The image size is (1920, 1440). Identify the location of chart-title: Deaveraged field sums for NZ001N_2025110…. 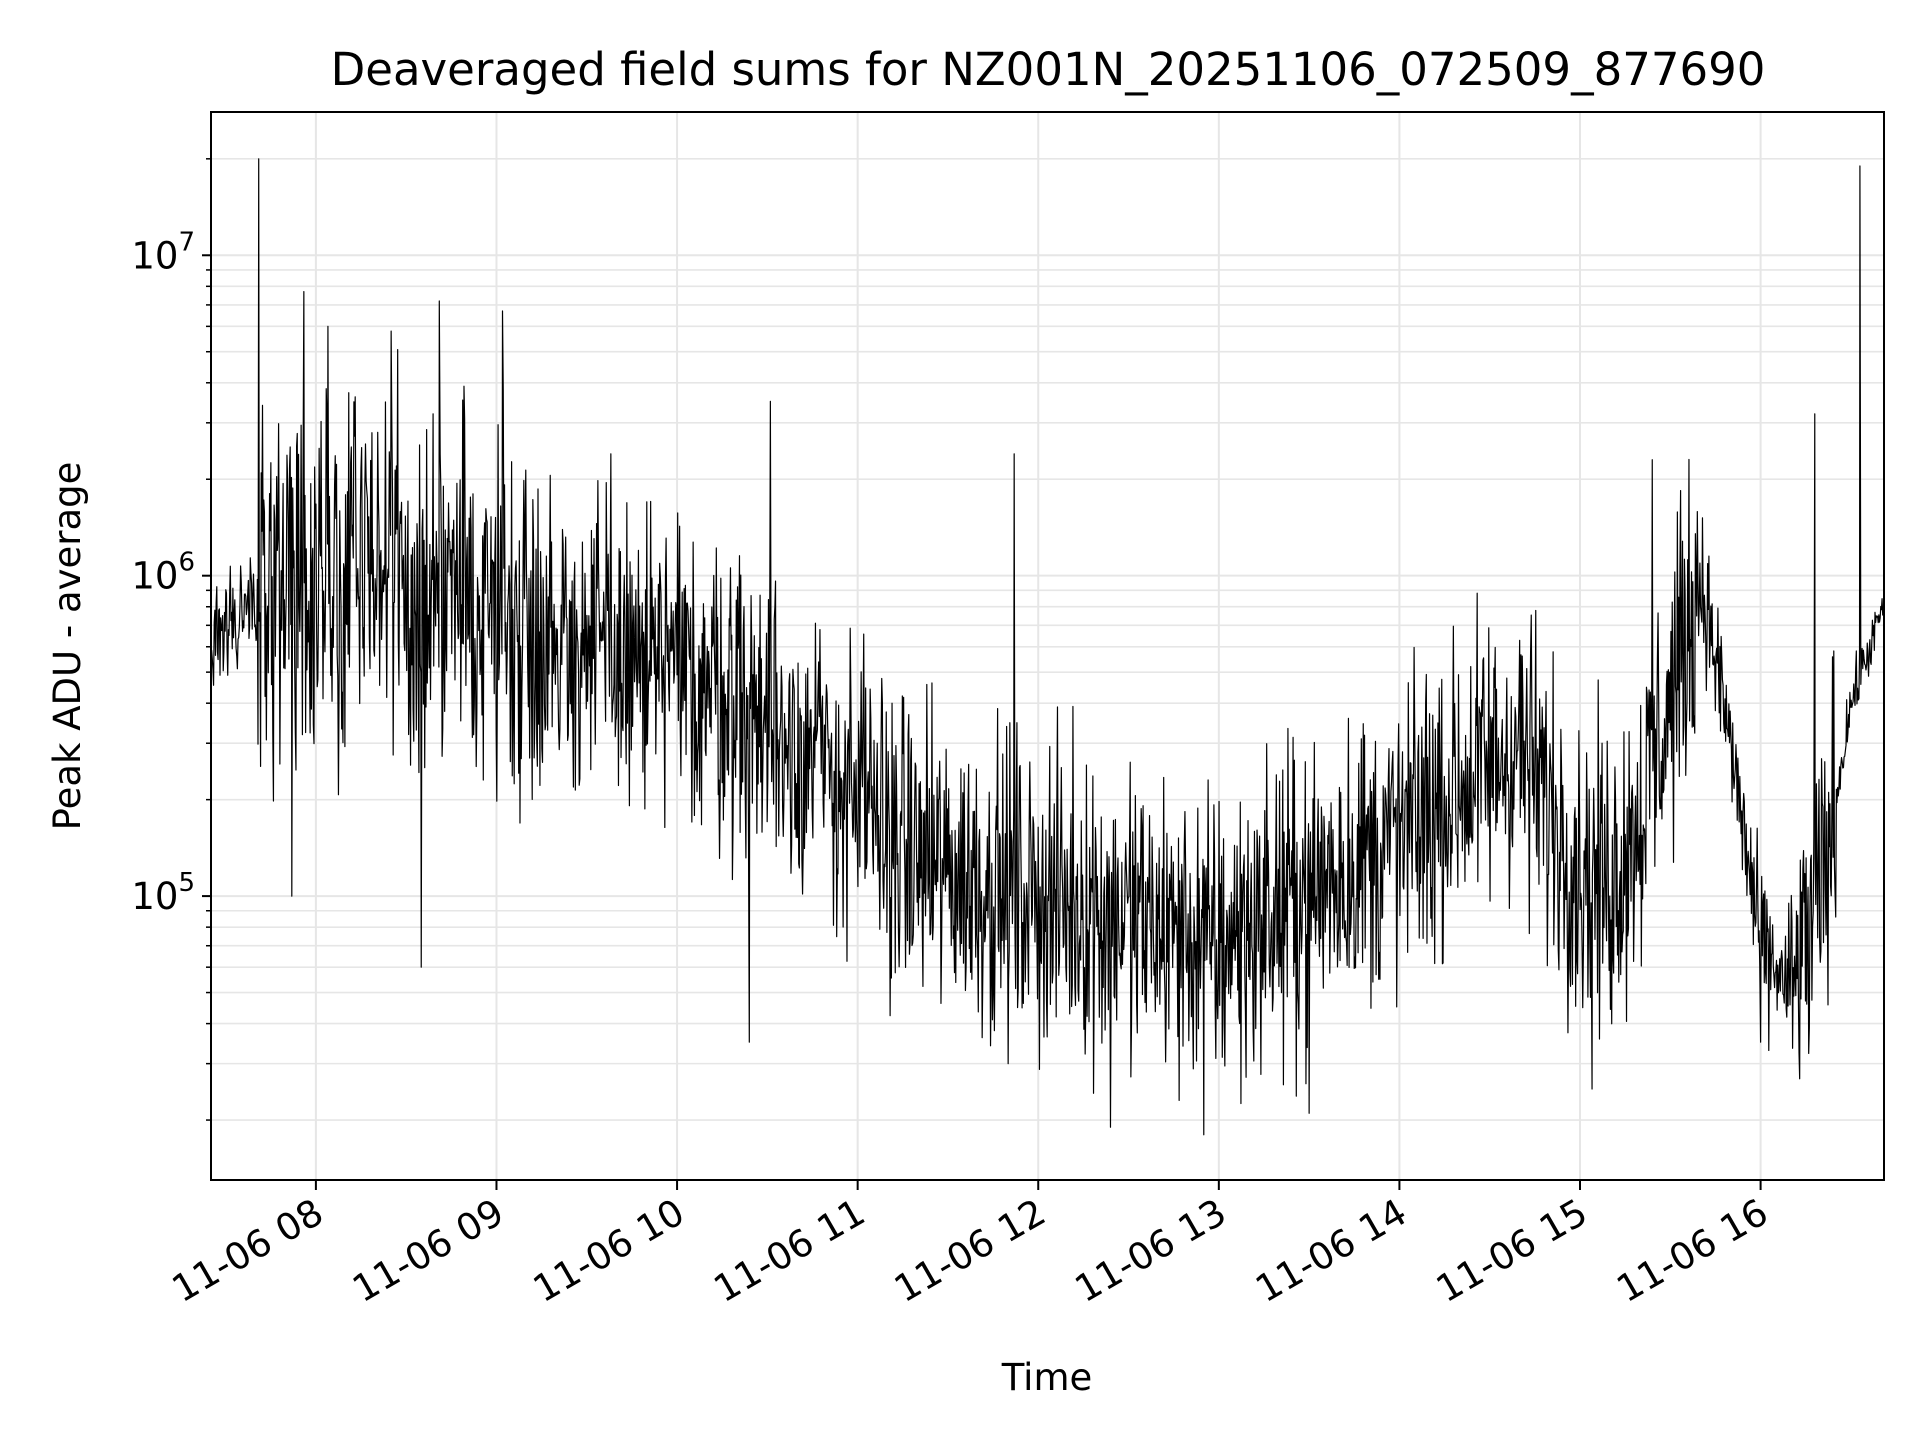
(1048, 69).